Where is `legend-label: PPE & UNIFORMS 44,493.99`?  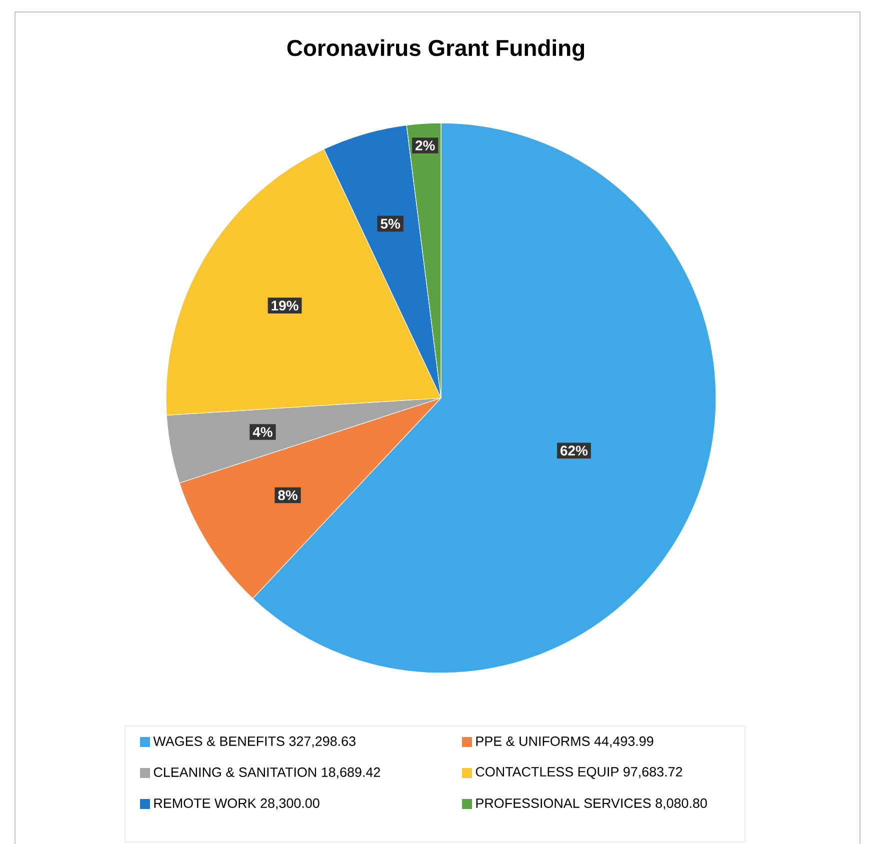 legend-label: PPE & UNIFORMS 44,493.99 is located at coordinates (565, 742).